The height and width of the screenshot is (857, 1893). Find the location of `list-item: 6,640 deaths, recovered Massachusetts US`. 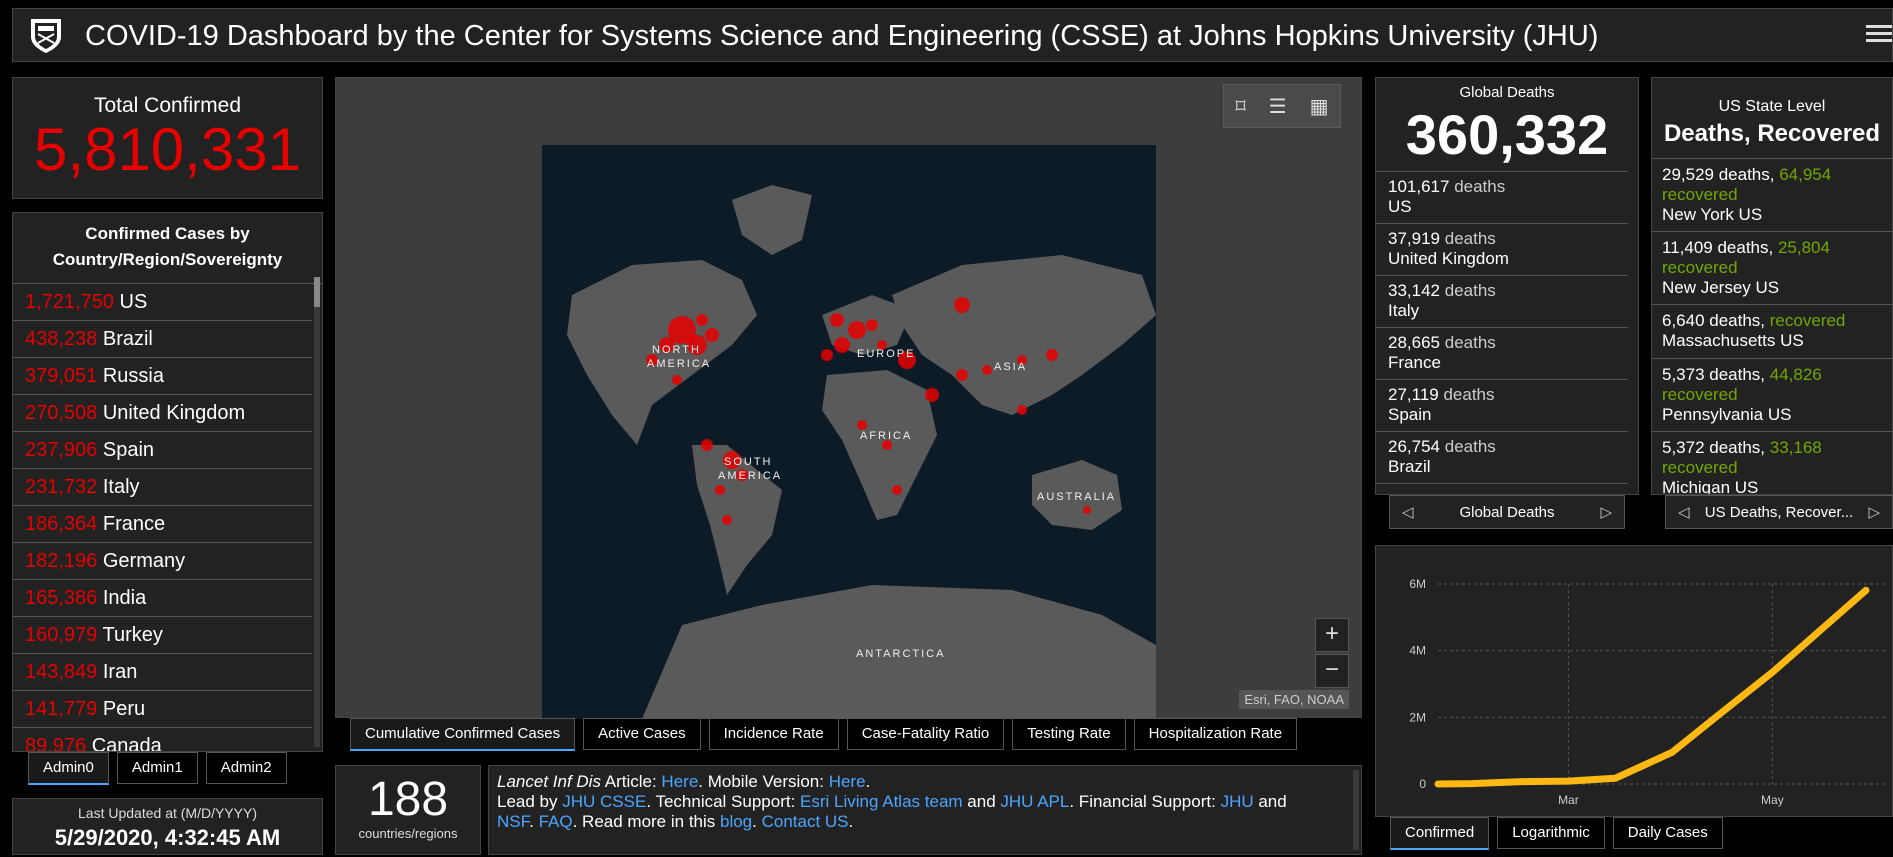

list-item: 6,640 deaths, recovered Massachusetts US is located at coordinates (1772, 332).